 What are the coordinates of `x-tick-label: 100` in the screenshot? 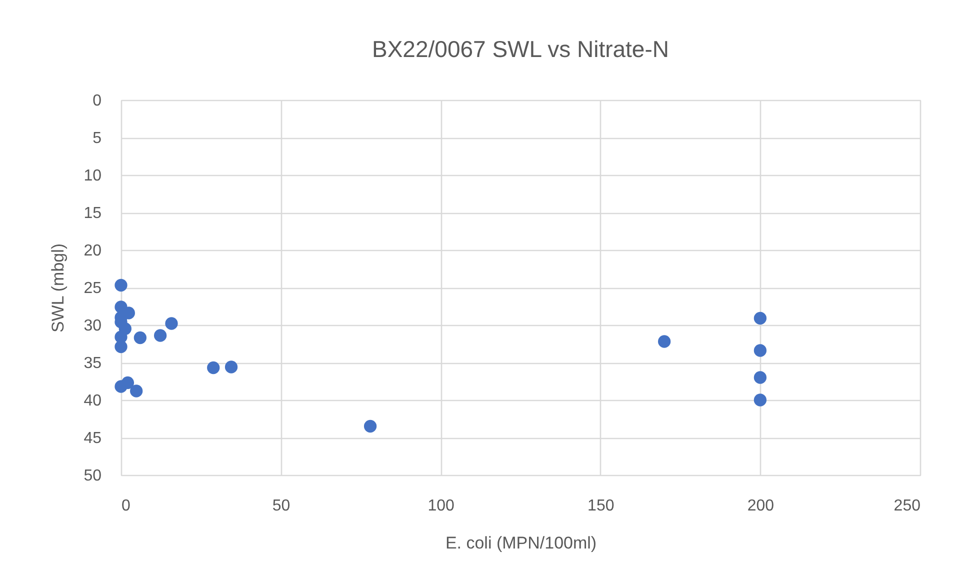 It's located at (441, 506).